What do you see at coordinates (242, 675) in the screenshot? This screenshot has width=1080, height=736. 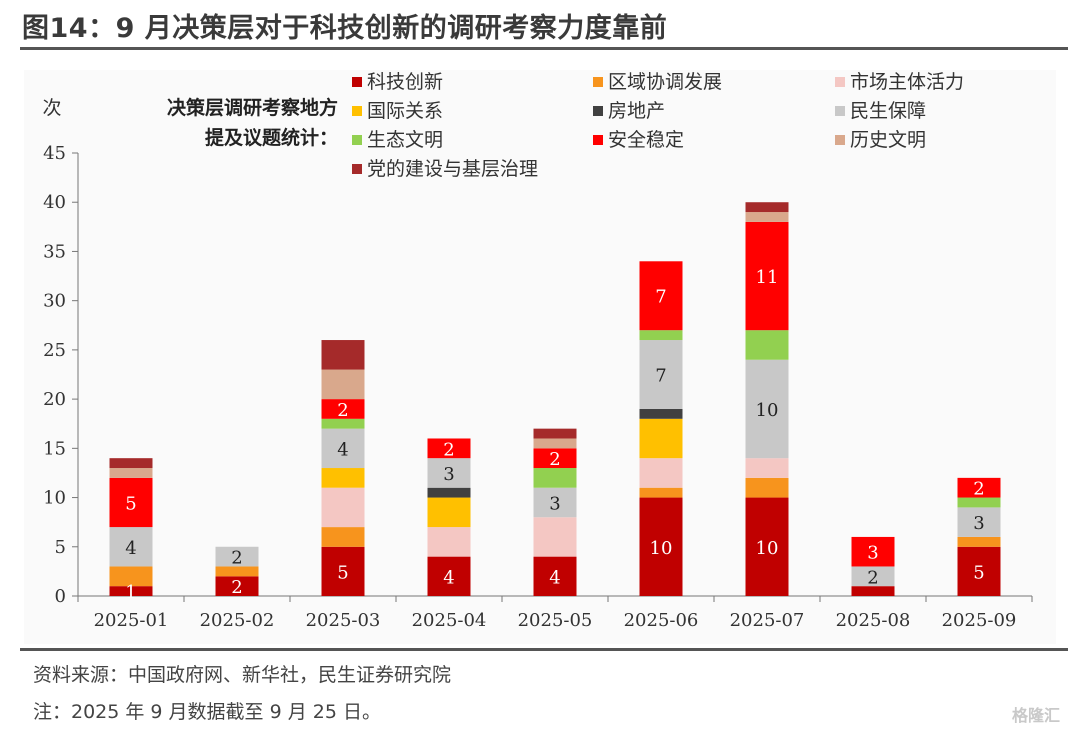 I see `source-note: 资料来源：中国政府网、新华社，民生证券研究院` at bounding box center [242, 675].